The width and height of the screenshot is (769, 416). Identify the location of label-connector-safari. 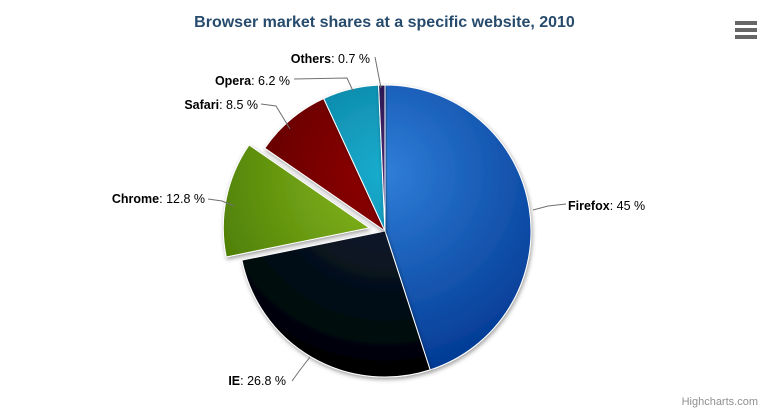
(275, 116).